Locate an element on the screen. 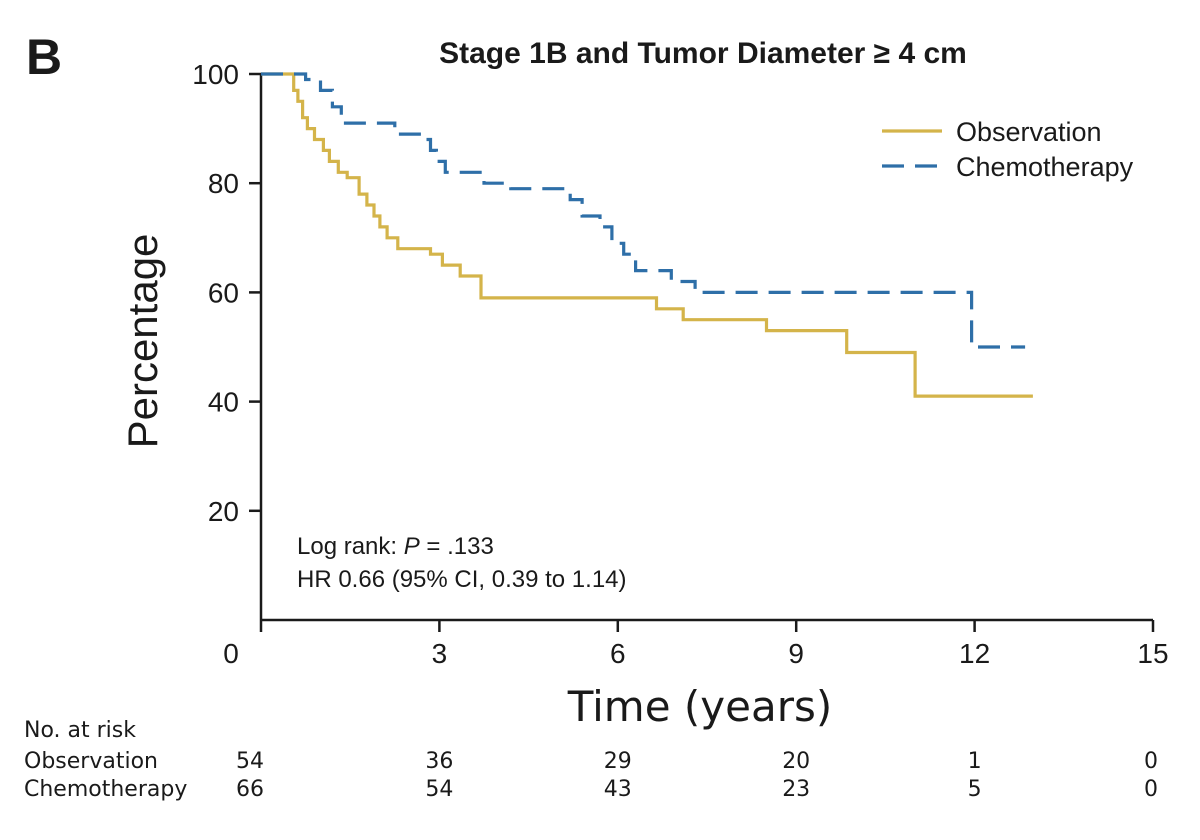  risk-table-header: No. at risk is located at coordinates (80, 730).